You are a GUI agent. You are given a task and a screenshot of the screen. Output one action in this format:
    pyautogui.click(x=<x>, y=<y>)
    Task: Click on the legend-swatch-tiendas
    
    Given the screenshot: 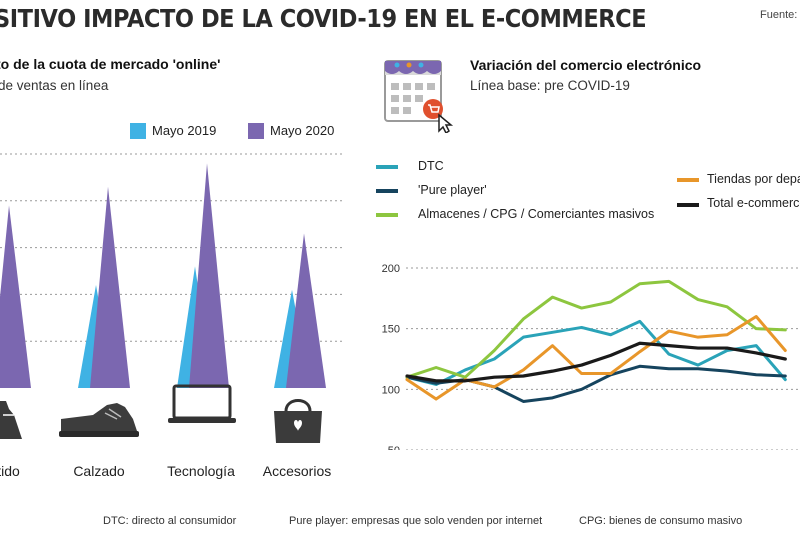 What is the action you would take?
    pyautogui.click(x=688, y=180)
    